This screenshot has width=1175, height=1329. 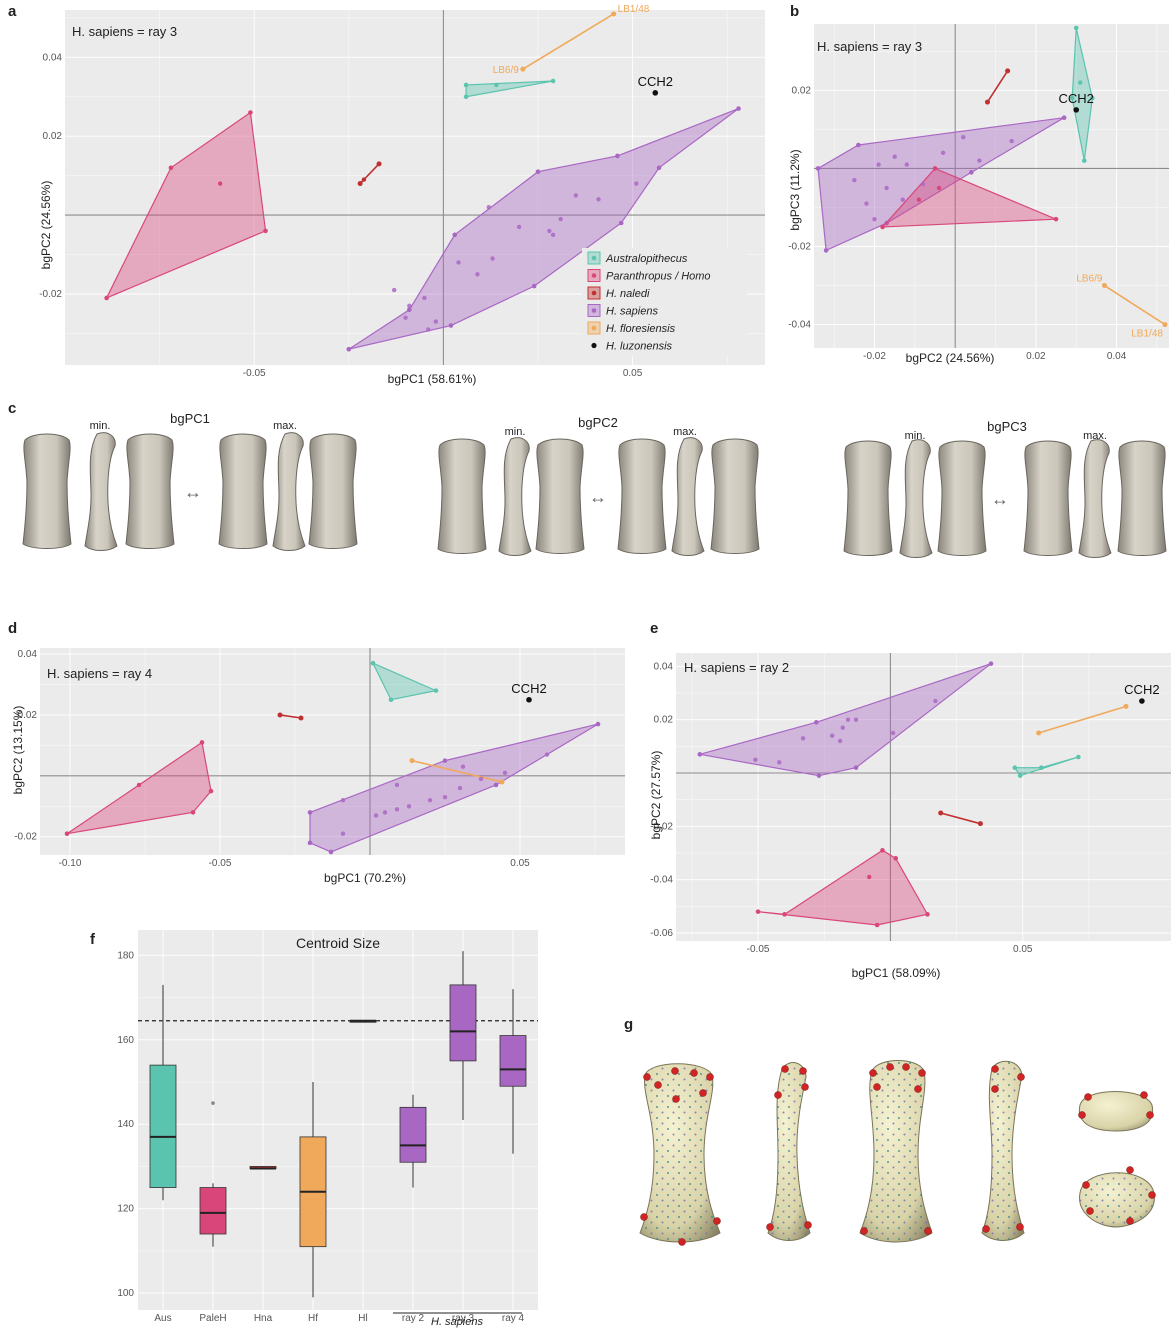 What do you see at coordinates (362, 1318) in the screenshot?
I see `x-tick-label: Hl` at bounding box center [362, 1318].